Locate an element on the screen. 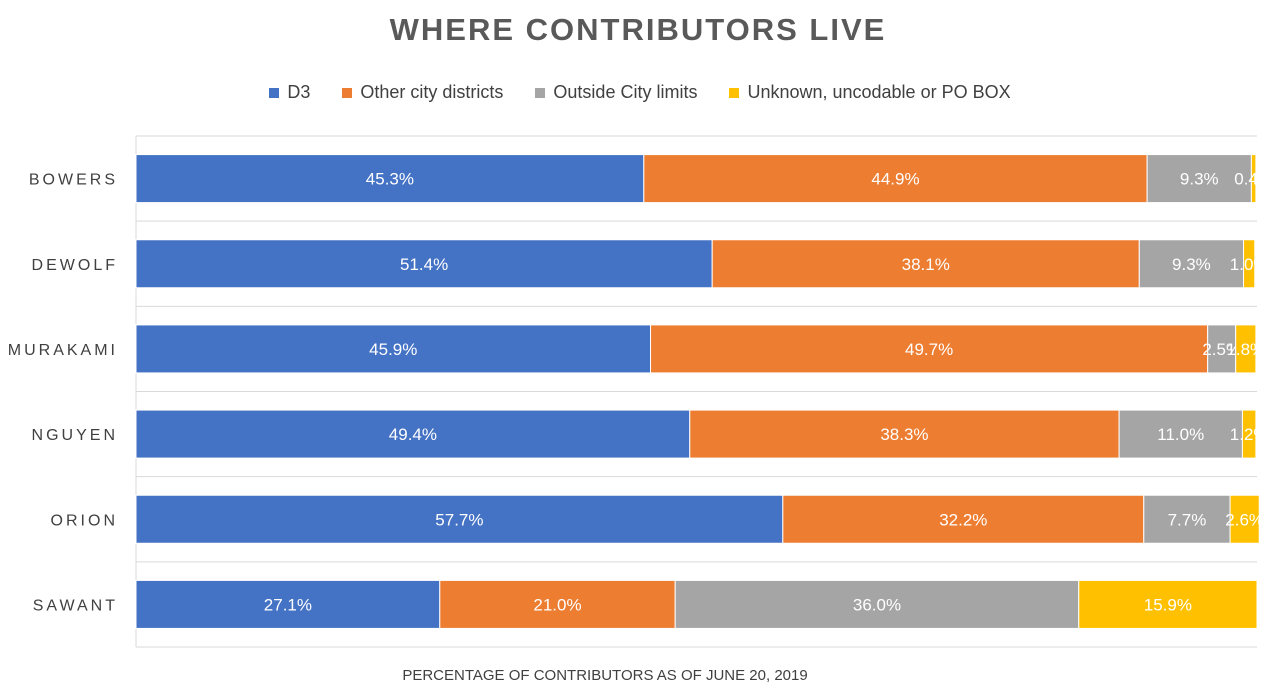  legend-label-unknown: Unknown, uncodable or PO BOX is located at coordinates (879, 92).